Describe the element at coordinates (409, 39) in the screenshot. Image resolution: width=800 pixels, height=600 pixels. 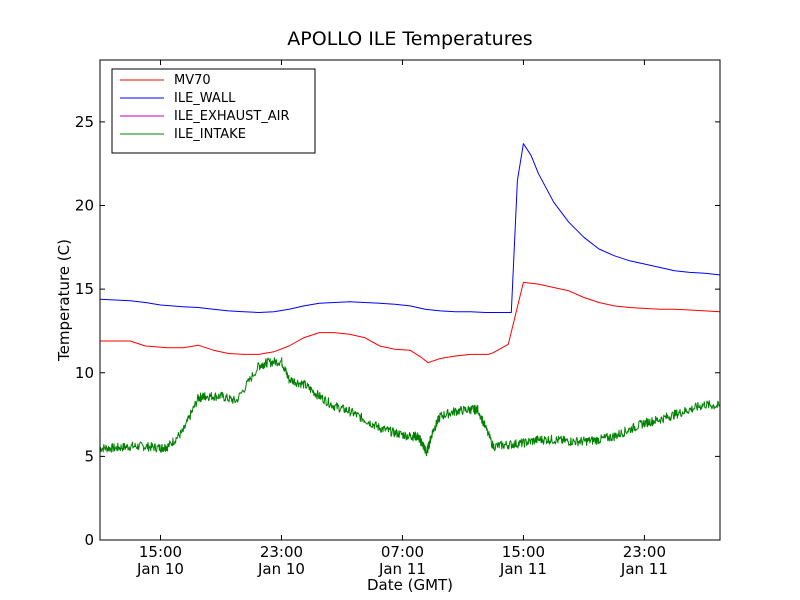
I see `chart-title: APOLLO ILE Temperatures` at that location.